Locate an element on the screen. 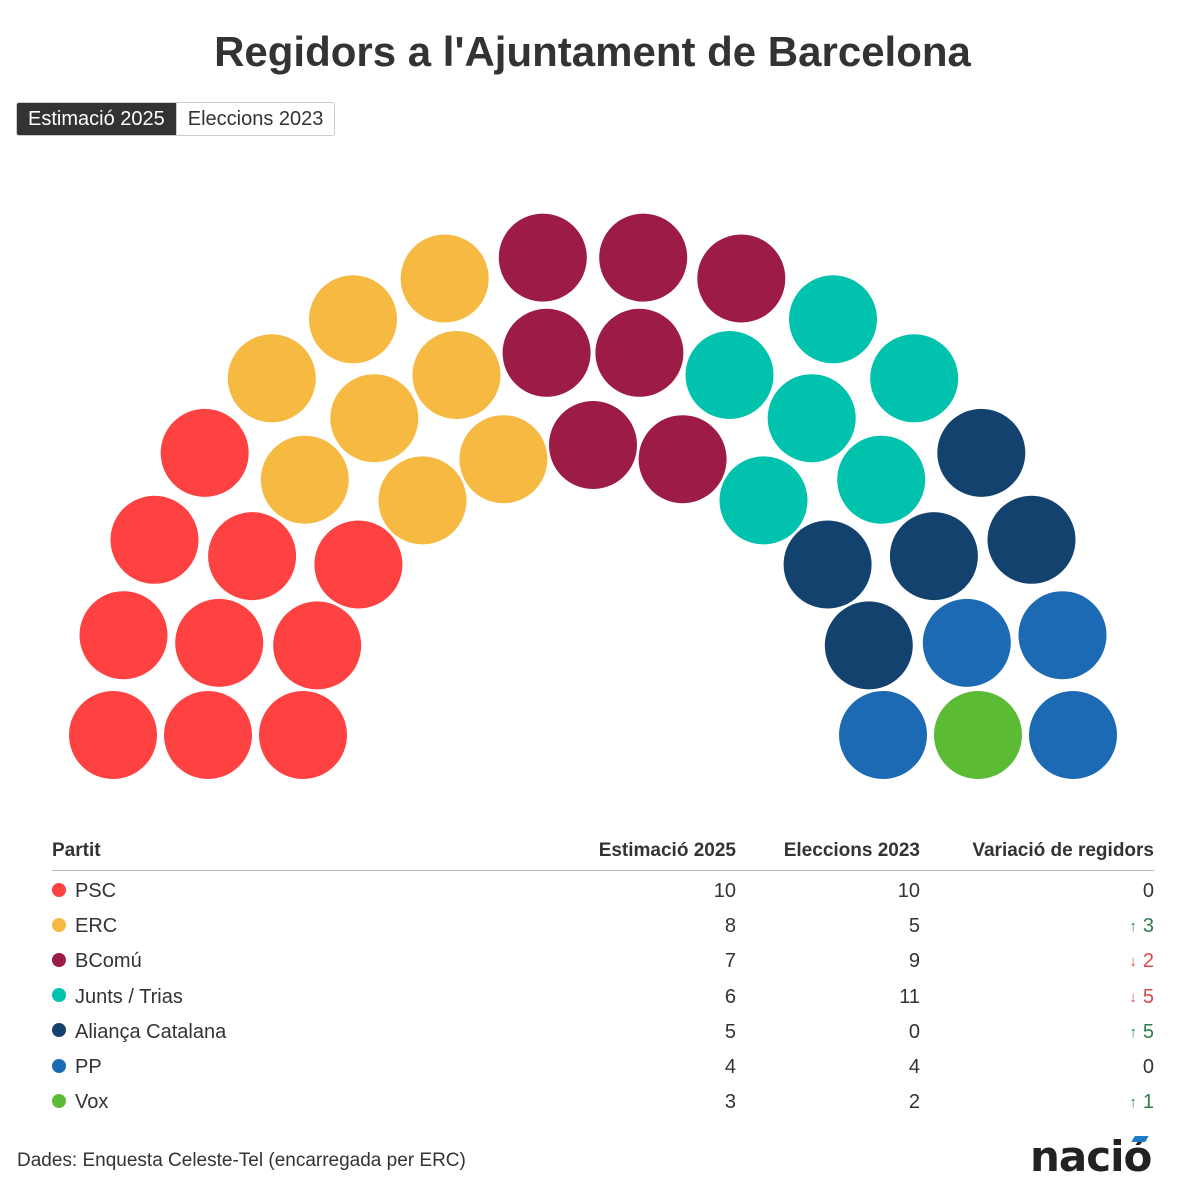 The height and width of the screenshot is (1200, 1185). cell-party: PP is located at coordinates (297, 1067).